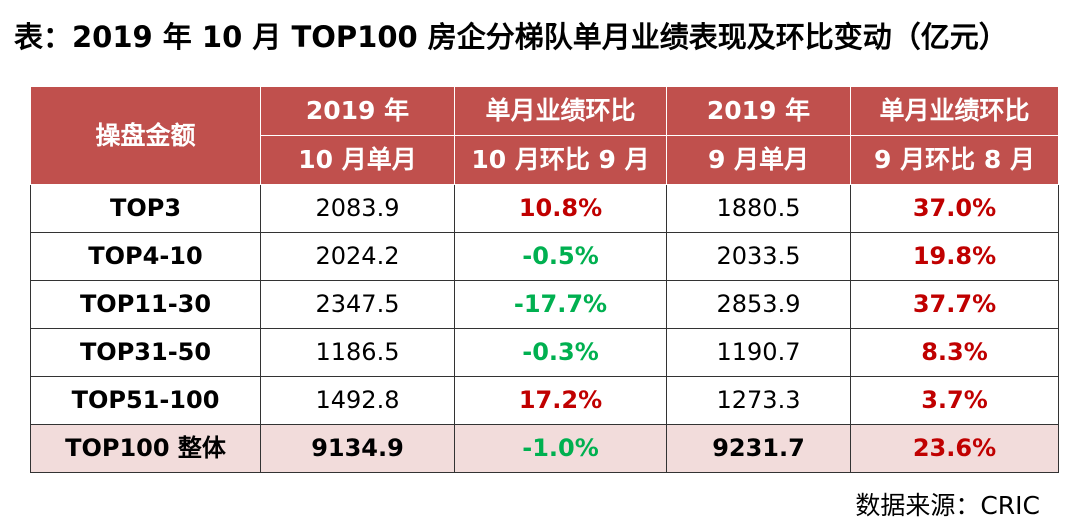 The height and width of the screenshot is (530, 1078). Describe the element at coordinates (758, 352) in the screenshot. I see `sep-value: 1190.7` at that location.